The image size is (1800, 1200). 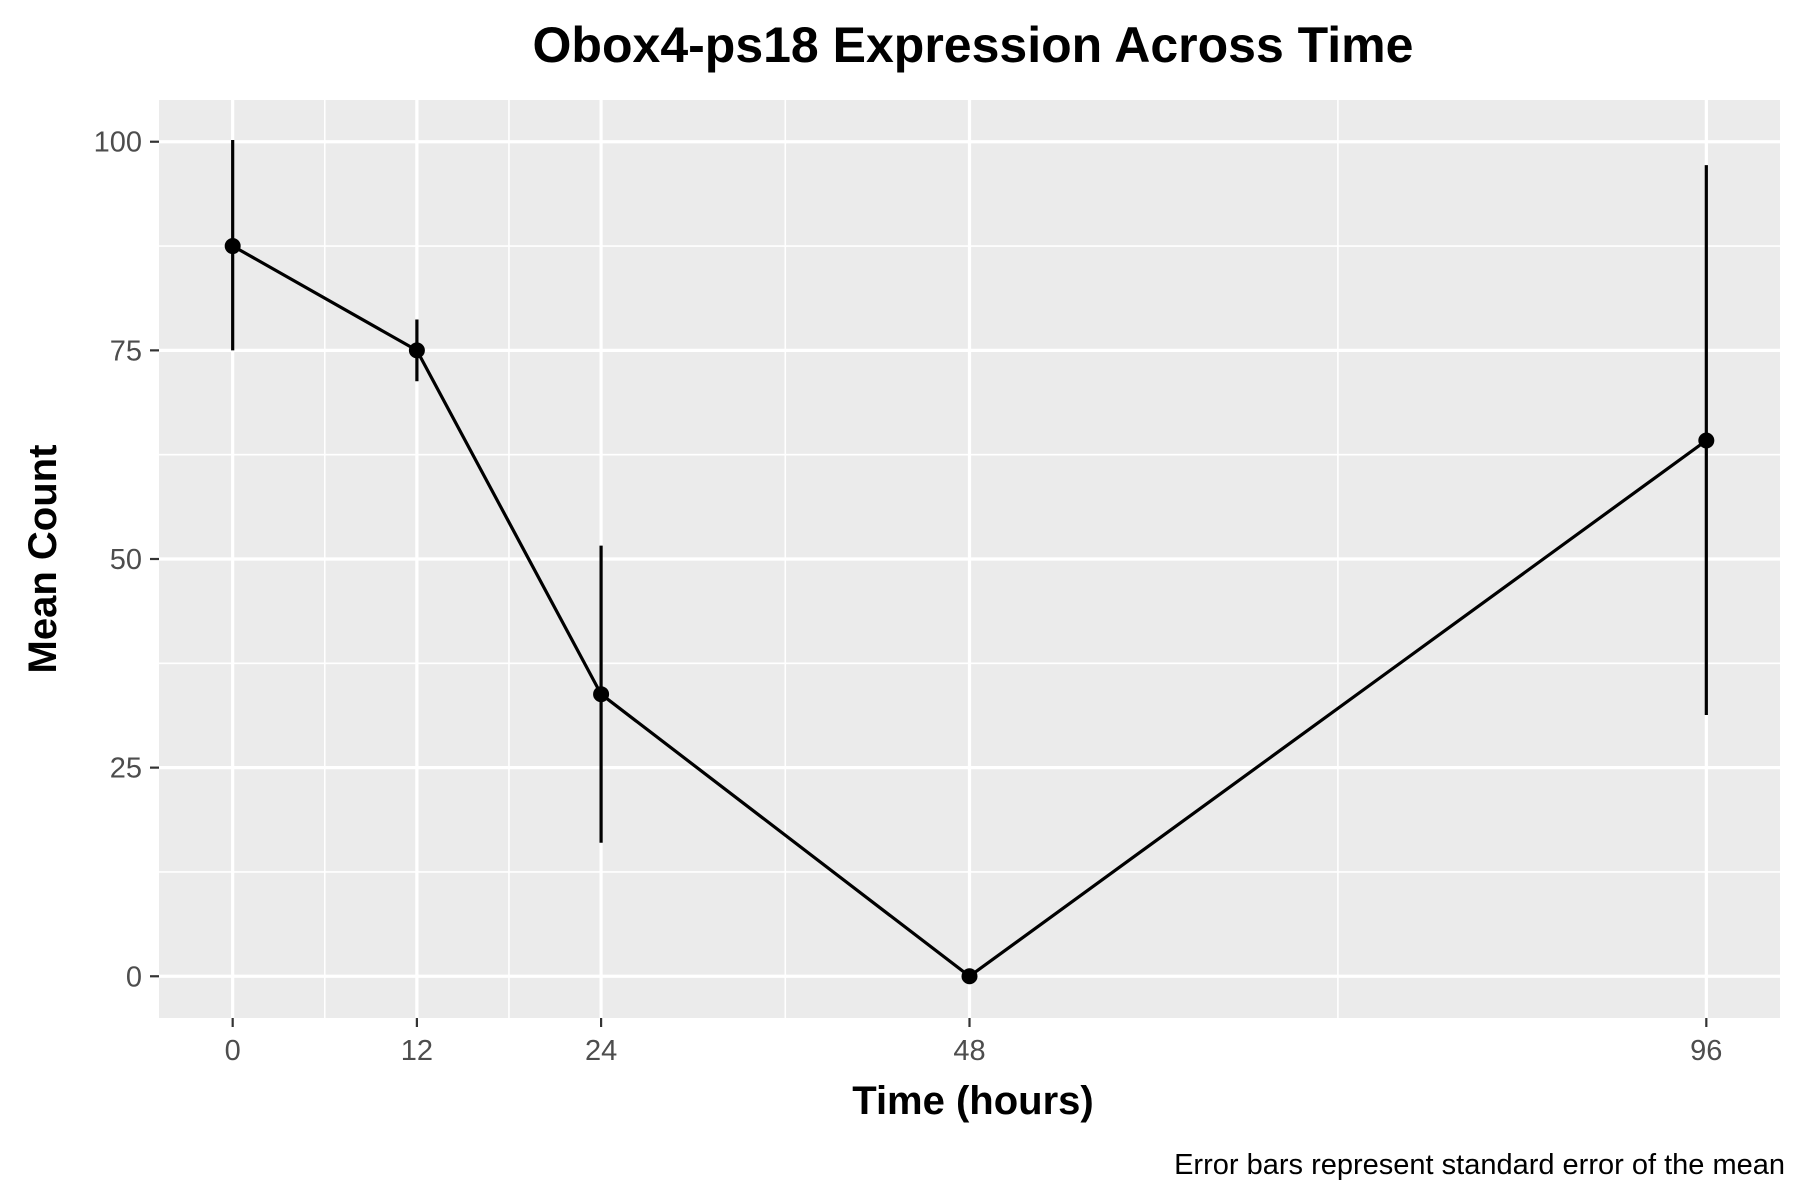 I want to click on y-tick-label: 25, so click(x=126, y=769).